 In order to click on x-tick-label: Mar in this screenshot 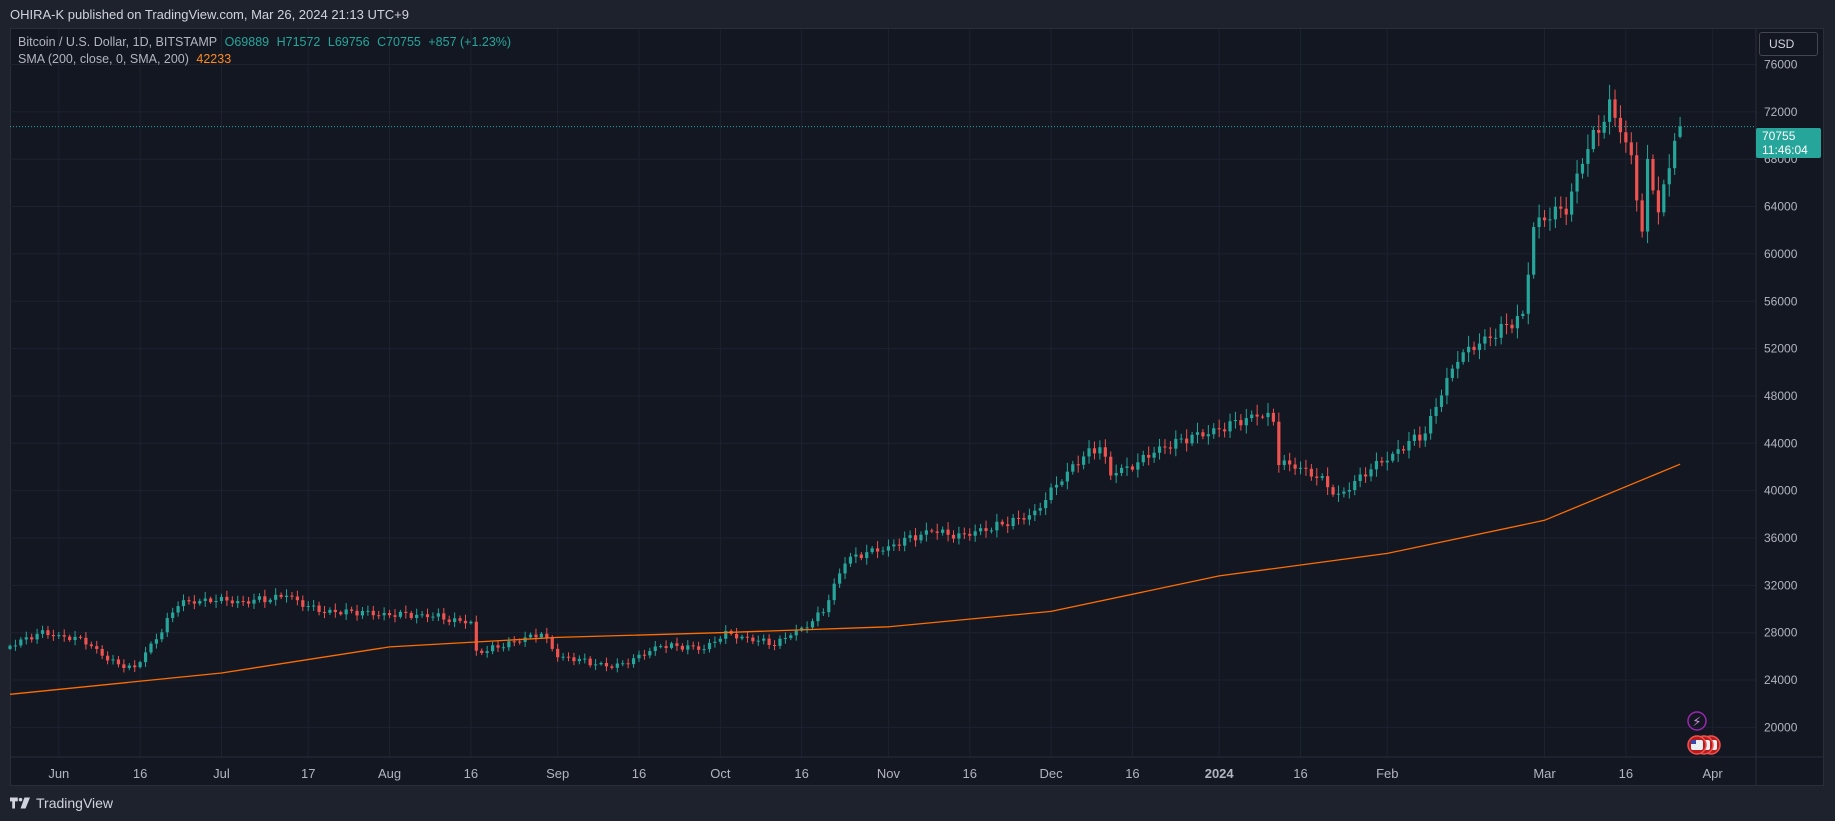, I will do `click(1544, 773)`.